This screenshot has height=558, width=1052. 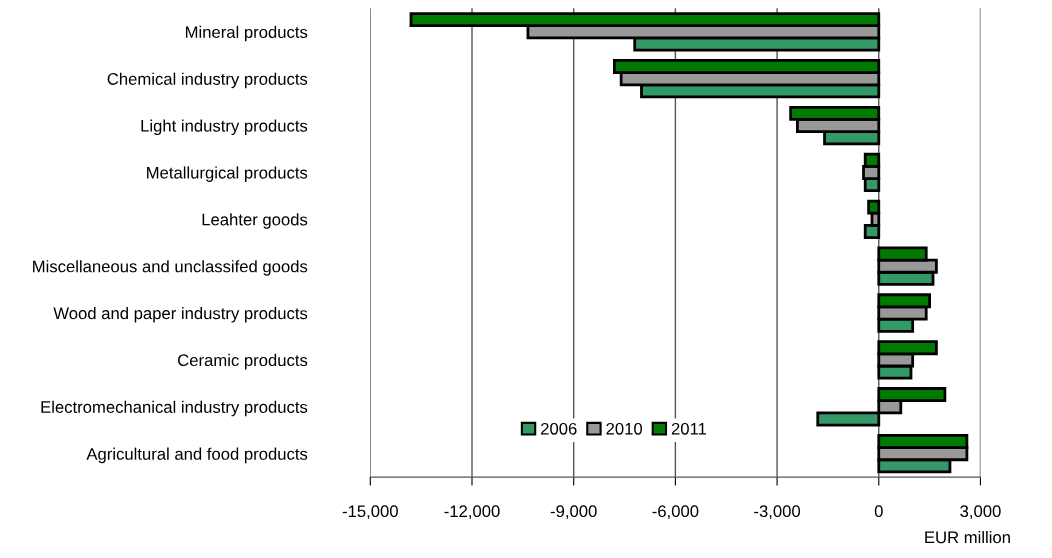 What do you see at coordinates (573, 512) in the screenshot?
I see `x-tick-label: -9,000` at bounding box center [573, 512].